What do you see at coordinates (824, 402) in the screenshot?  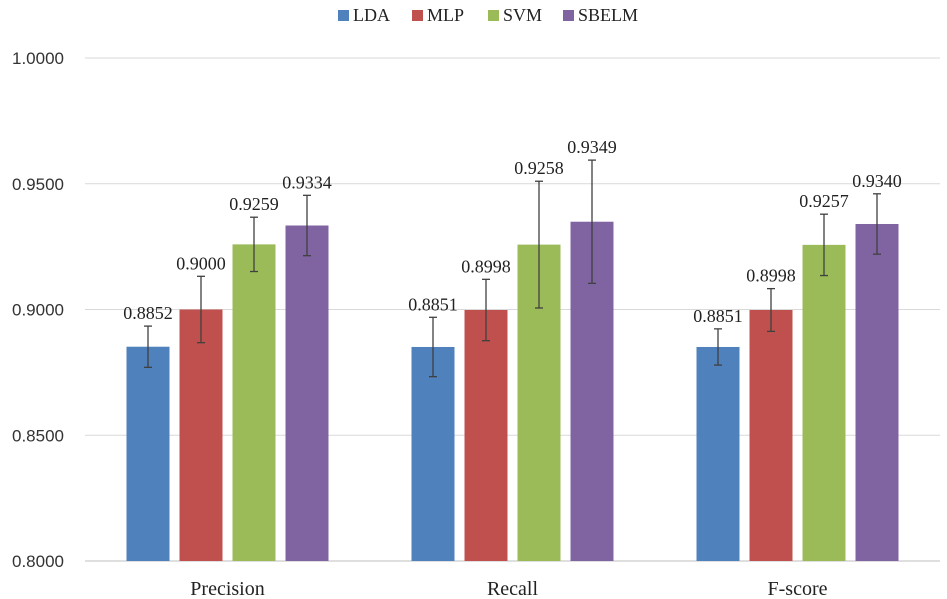 I see `bar-svm-f-score` at bounding box center [824, 402].